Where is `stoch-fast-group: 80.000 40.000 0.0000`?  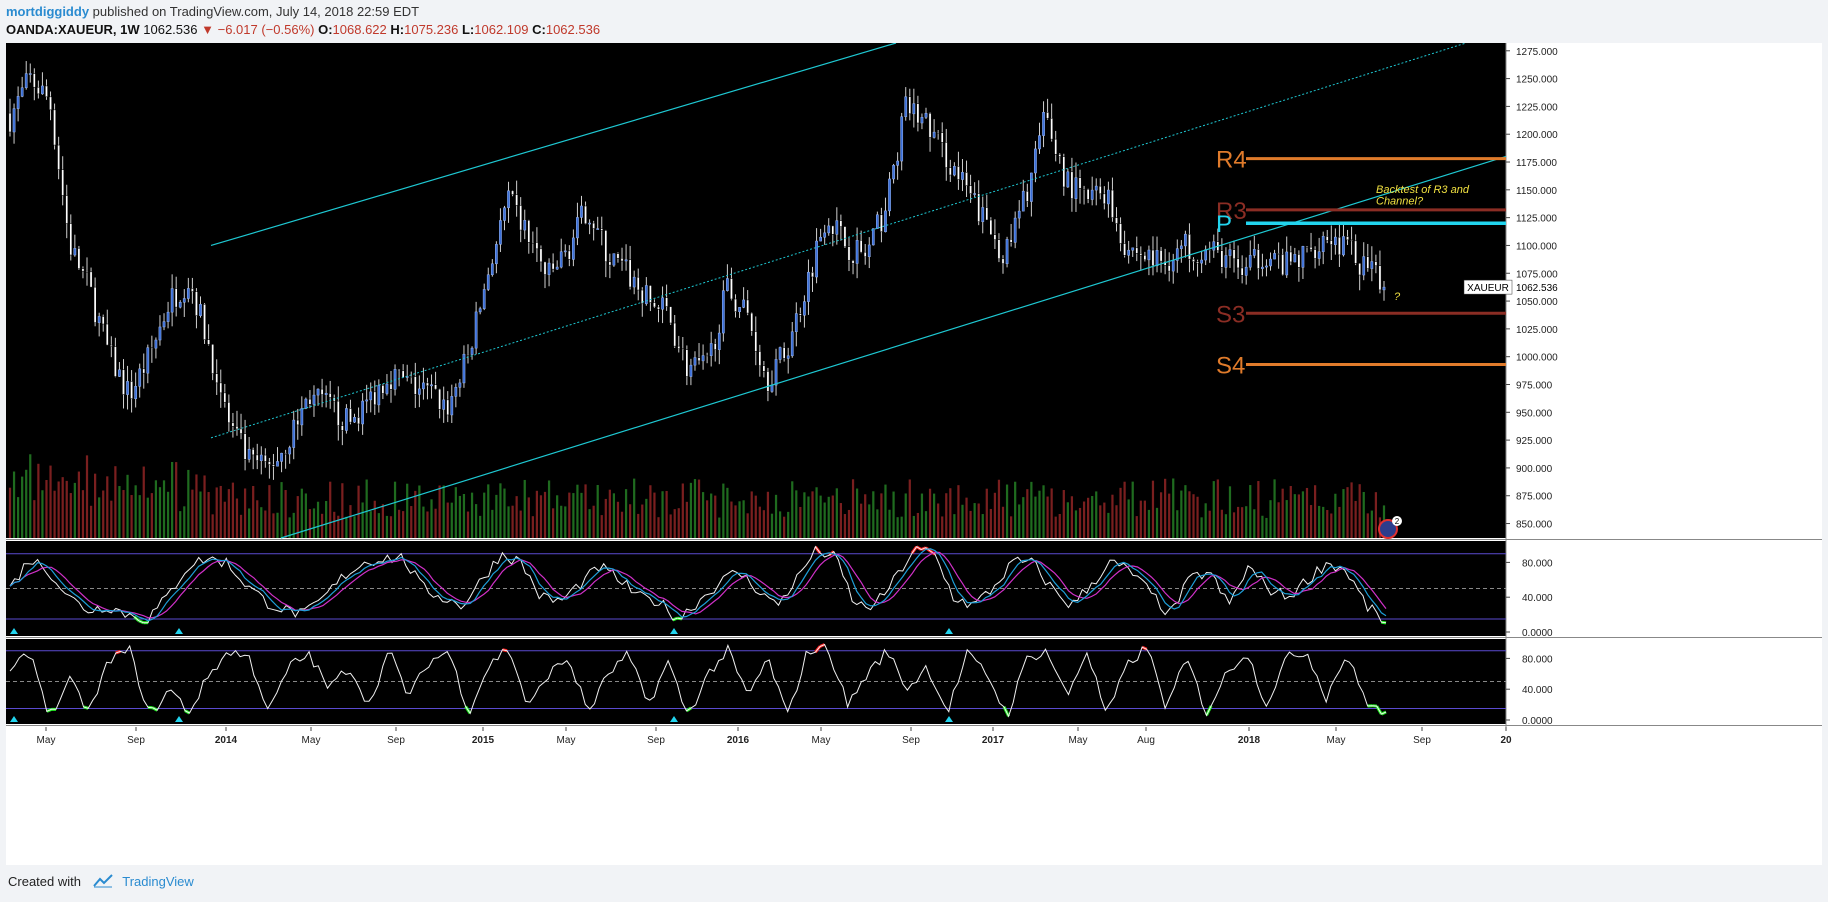 stoch-fast-group: 80.000 40.000 0.0000 is located at coordinates (779, 592).